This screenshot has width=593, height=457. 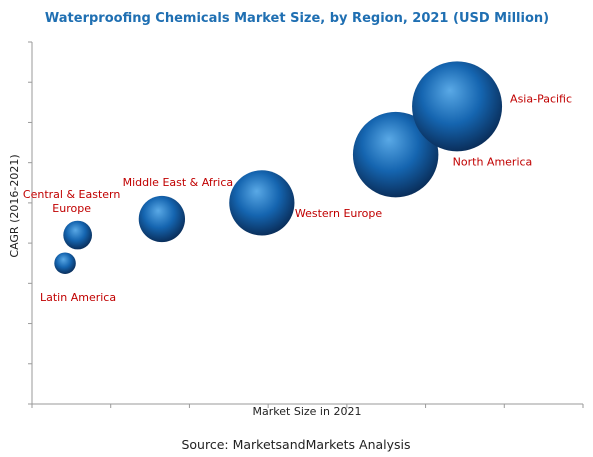 What do you see at coordinates (78, 297) in the screenshot?
I see `label-latin-america: Latin America` at bounding box center [78, 297].